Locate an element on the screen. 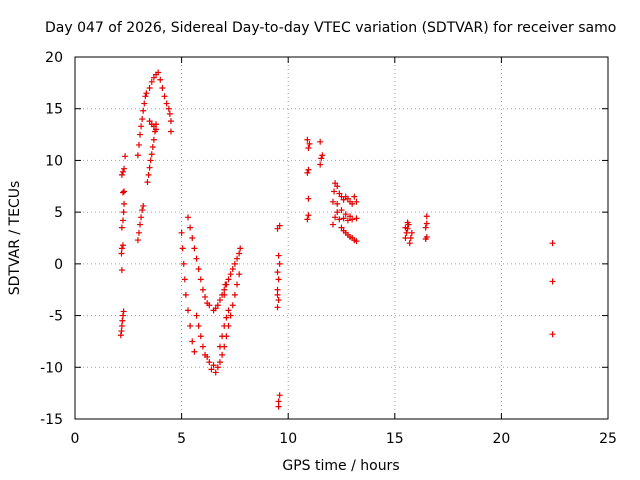 This screenshot has width=640, height=480. x-tick-label: 25 is located at coordinates (608, 439).